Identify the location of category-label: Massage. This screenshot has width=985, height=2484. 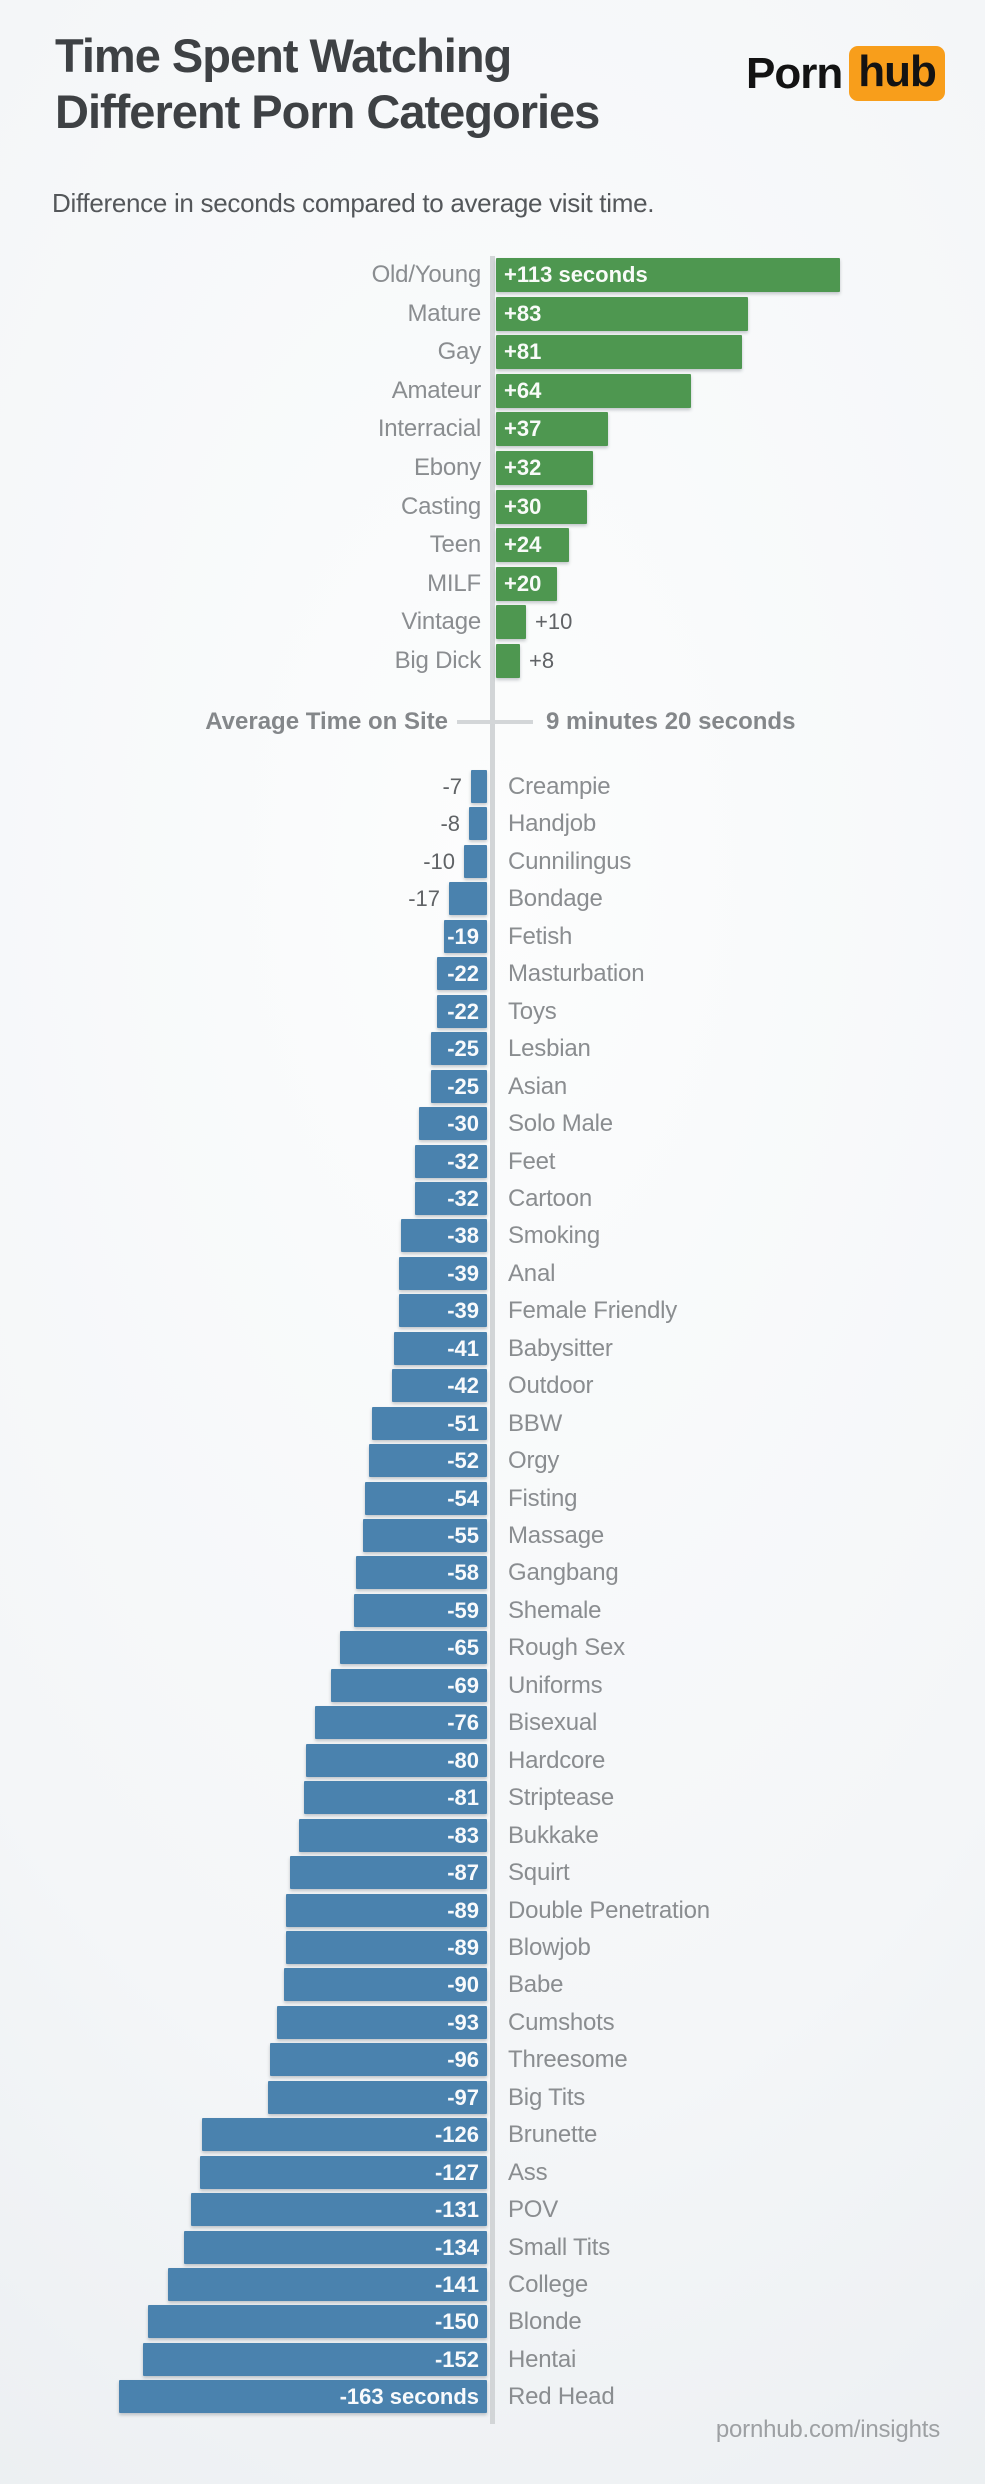
(556, 1535).